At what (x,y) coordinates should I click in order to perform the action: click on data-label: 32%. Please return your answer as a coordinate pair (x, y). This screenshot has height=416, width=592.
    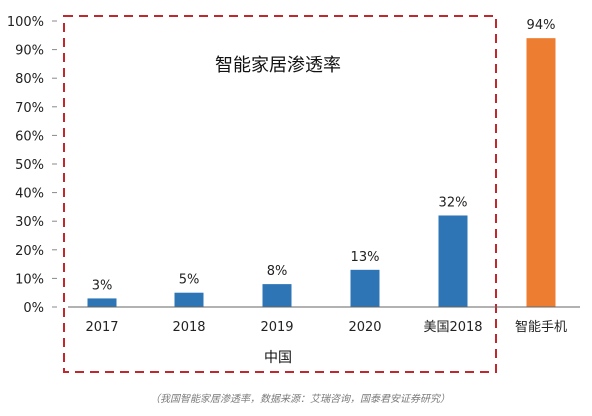
    Looking at the image, I should click on (453, 202).